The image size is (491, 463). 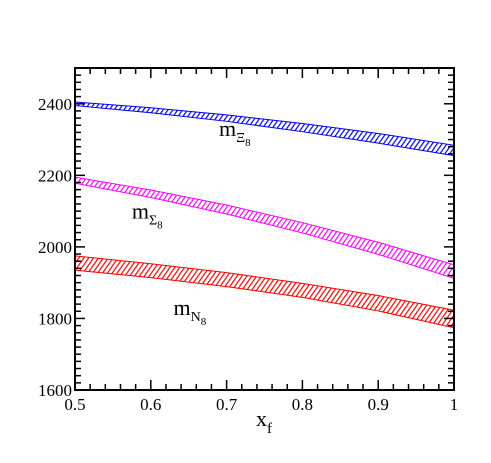 I want to click on x-axis-title: xf, so click(x=264, y=421).